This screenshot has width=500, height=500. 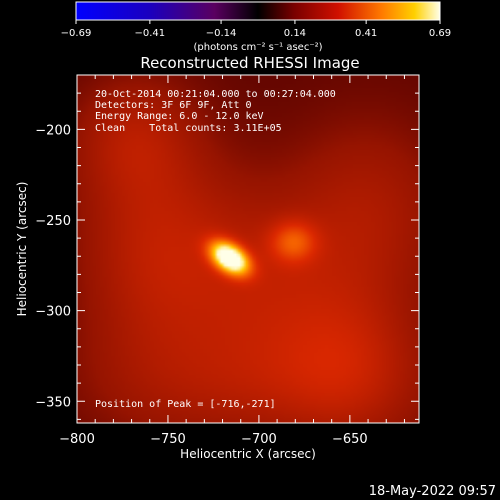 I want to click on colorbar-unit-label: (photons cm⁻² s⁻¹ asec⁻²), so click(x=257, y=47).